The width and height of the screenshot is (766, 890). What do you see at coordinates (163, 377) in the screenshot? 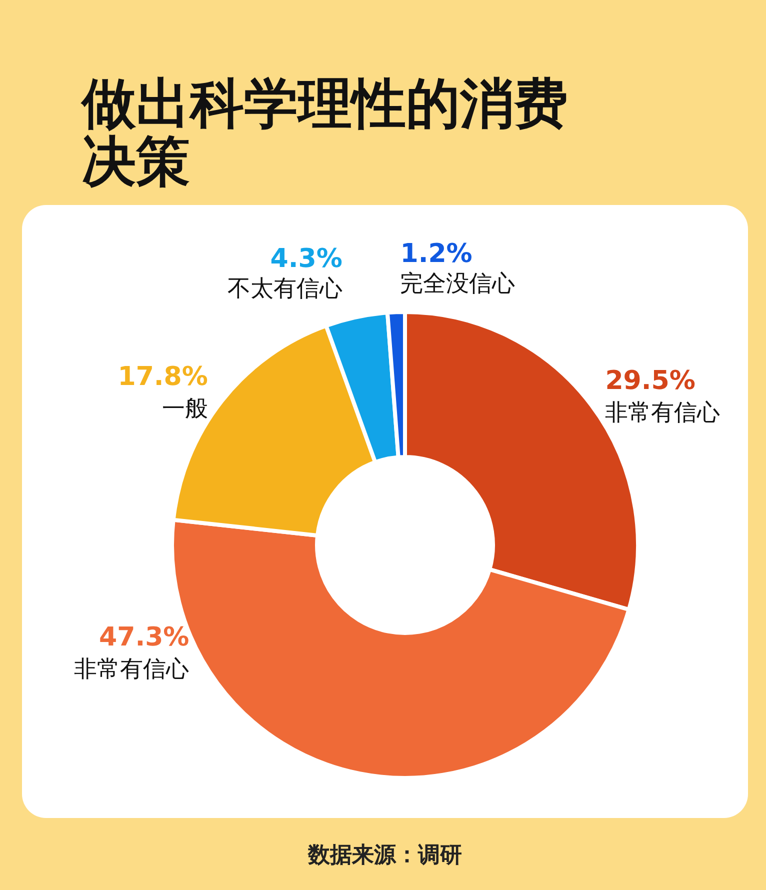
I see `data-label: 17.8%` at bounding box center [163, 377].